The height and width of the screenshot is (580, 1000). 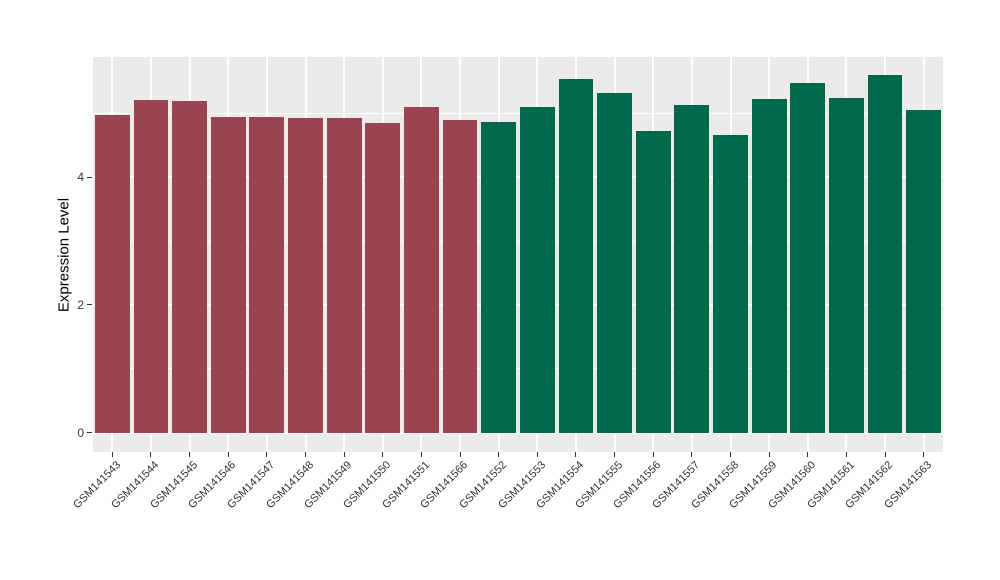 I want to click on y-axis-title: Expression Level, so click(x=64, y=255).